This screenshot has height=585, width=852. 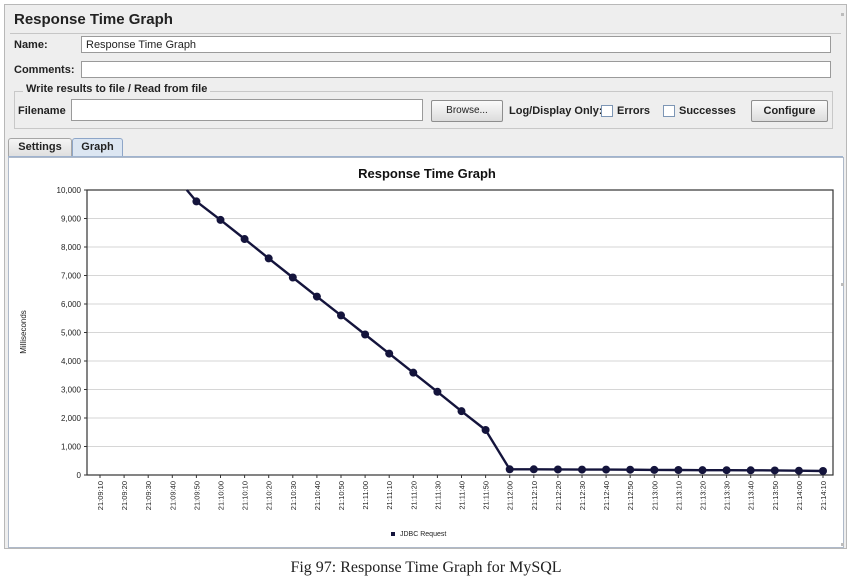 I want to click on x-tick-label: 21:10:00, so click(x=221, y=495).